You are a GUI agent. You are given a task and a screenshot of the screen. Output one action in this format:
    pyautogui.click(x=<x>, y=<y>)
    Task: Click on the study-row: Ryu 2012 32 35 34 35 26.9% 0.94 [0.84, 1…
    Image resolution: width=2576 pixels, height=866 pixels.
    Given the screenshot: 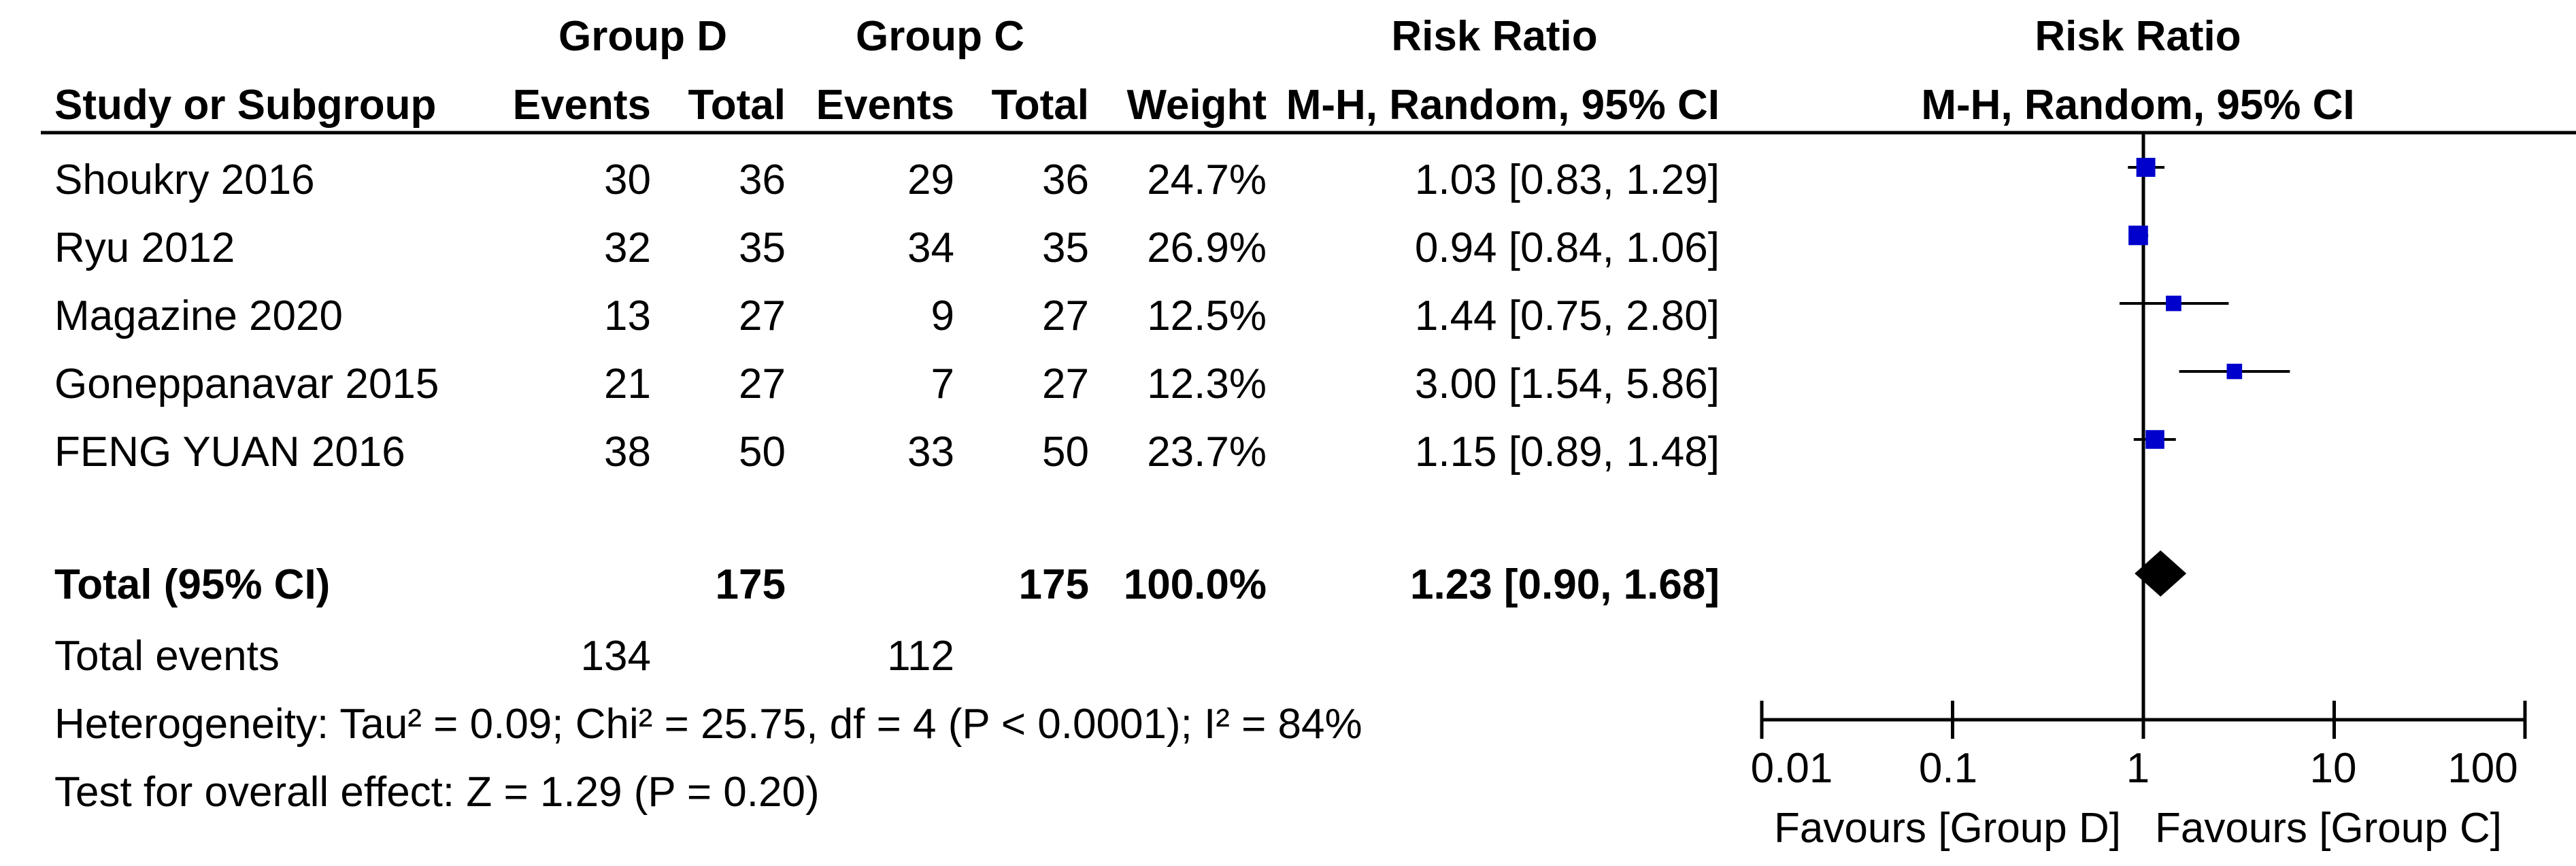 What is the action you would take?
    pyautogui.click(x=887, y=248)
    